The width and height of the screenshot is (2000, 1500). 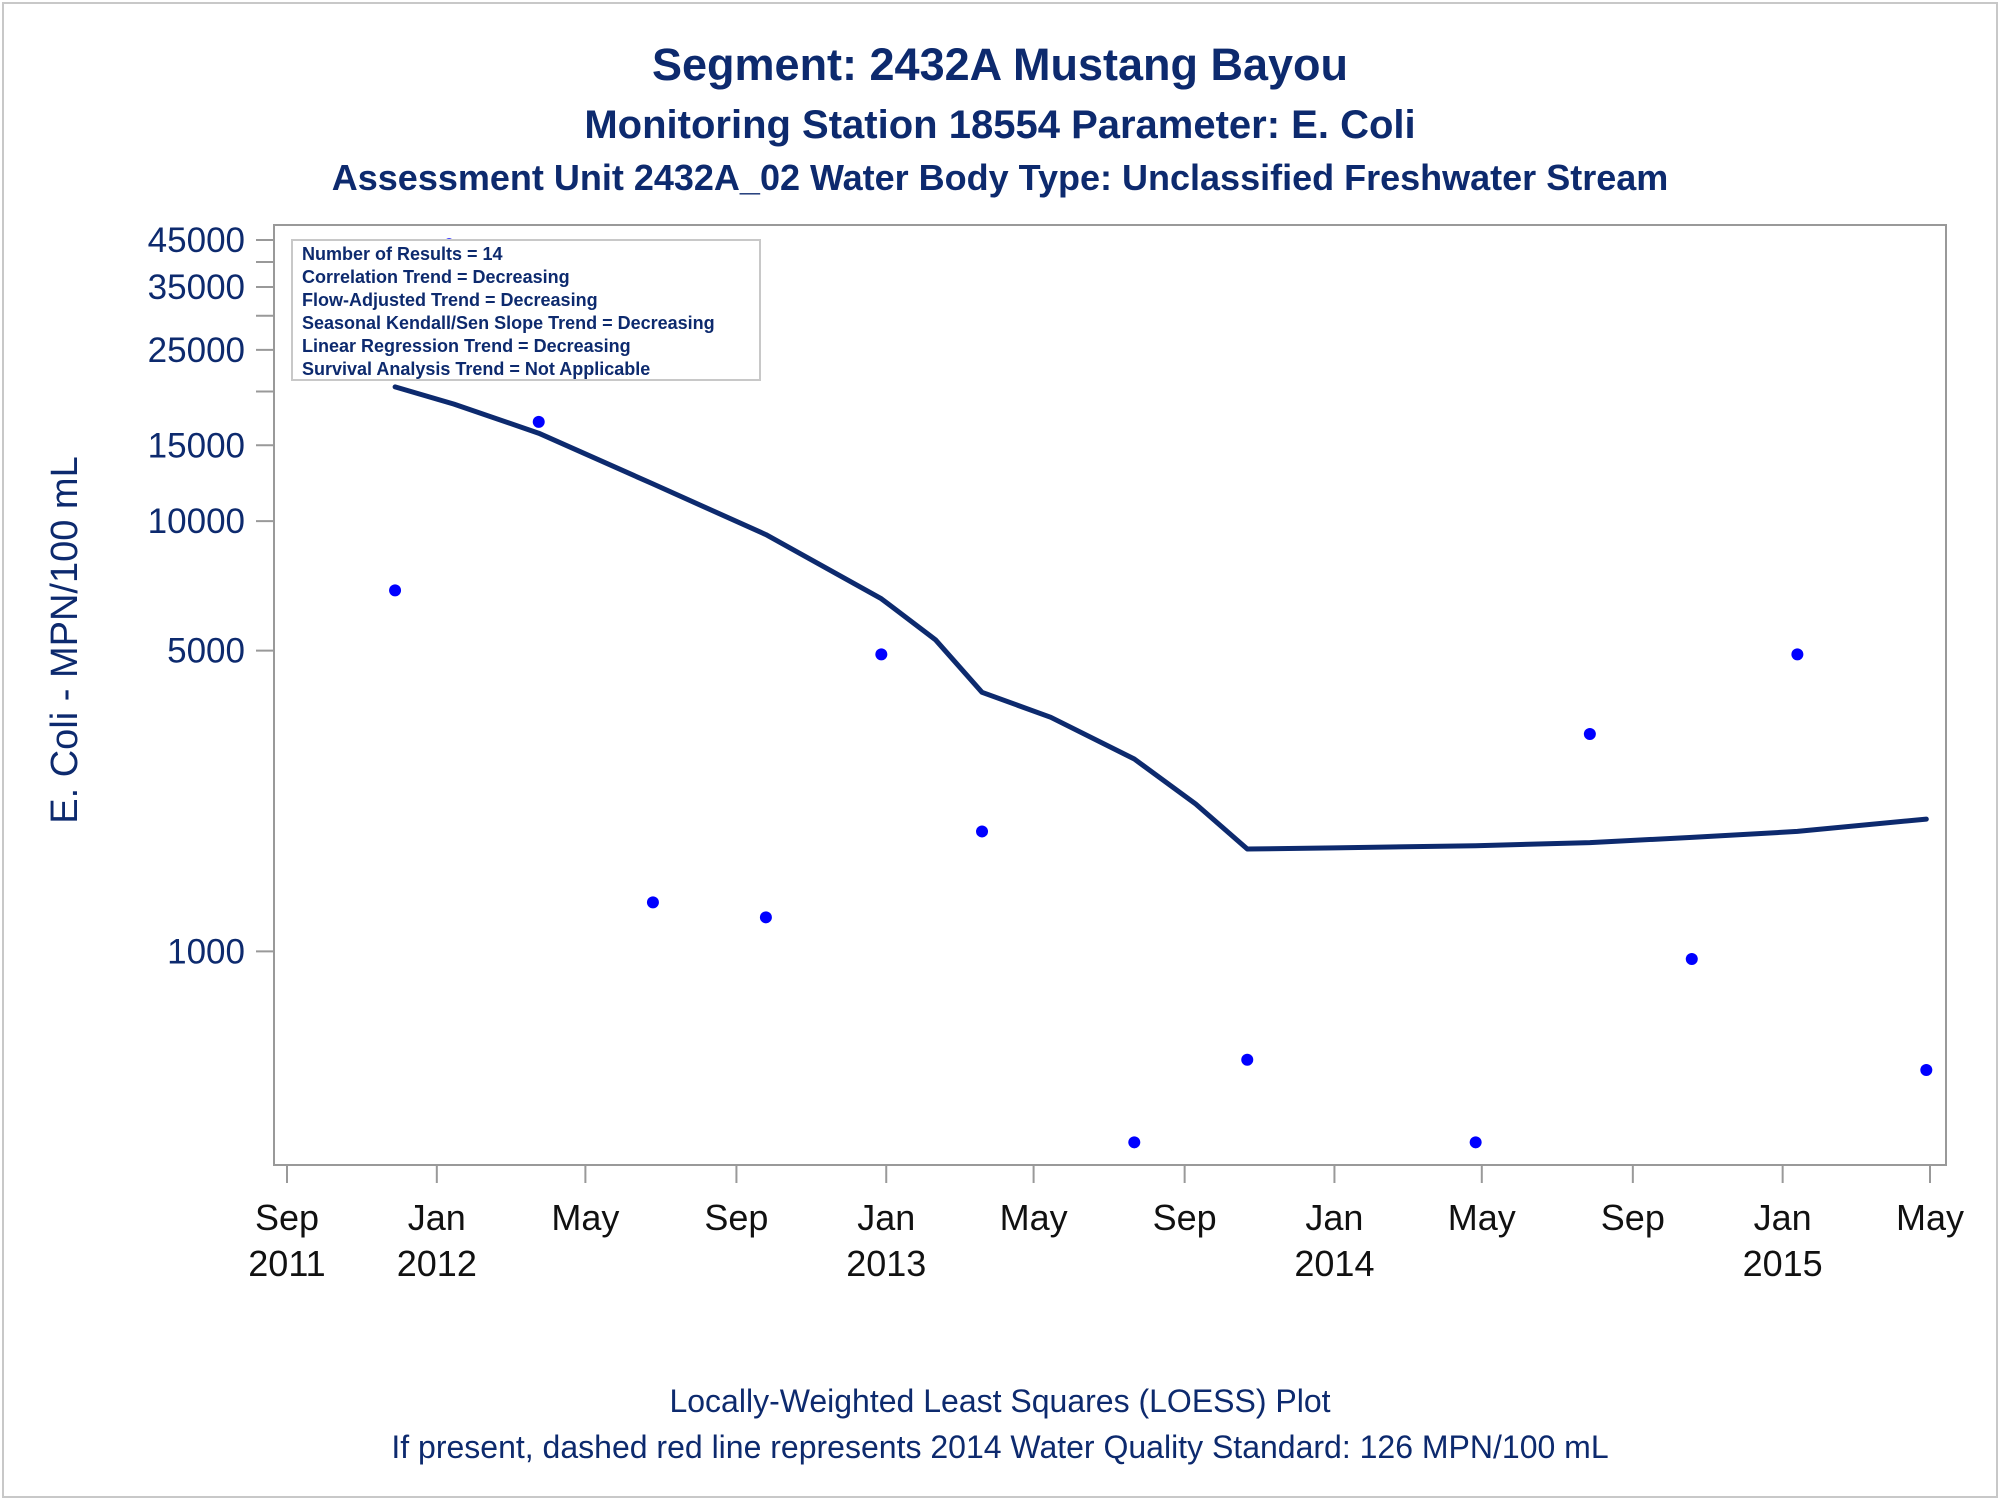 I want to click on y-tick-label: 35000, so click(x=196, y=287).